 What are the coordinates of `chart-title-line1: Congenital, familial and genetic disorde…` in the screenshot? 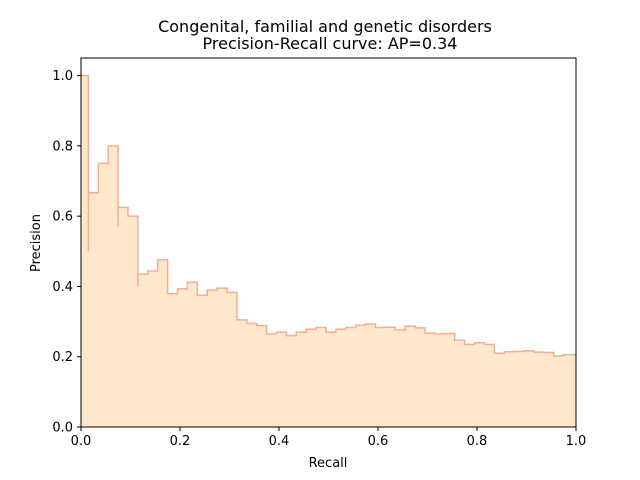 It's located at (325, 26).